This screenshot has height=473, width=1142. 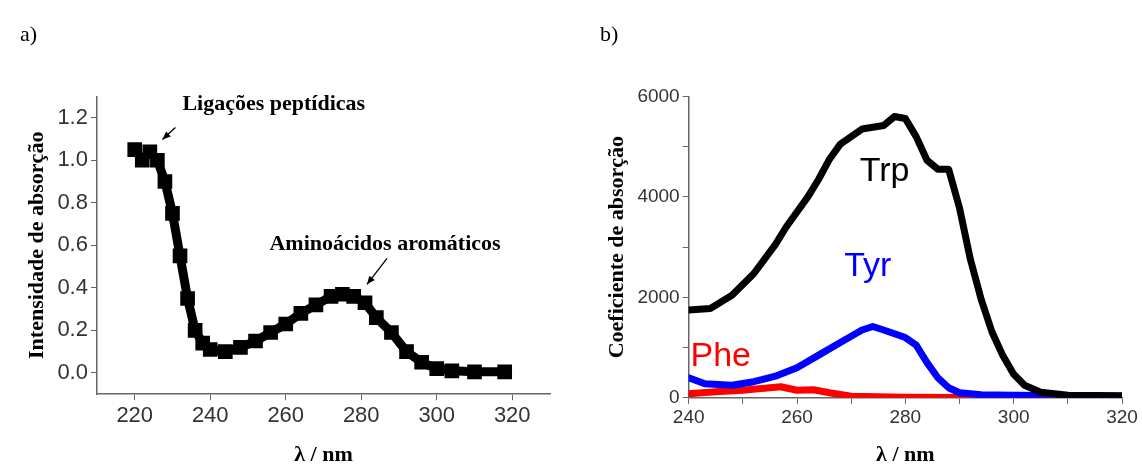 I want to click on y-tick-label: 0.2, so click(x=72, y=329).